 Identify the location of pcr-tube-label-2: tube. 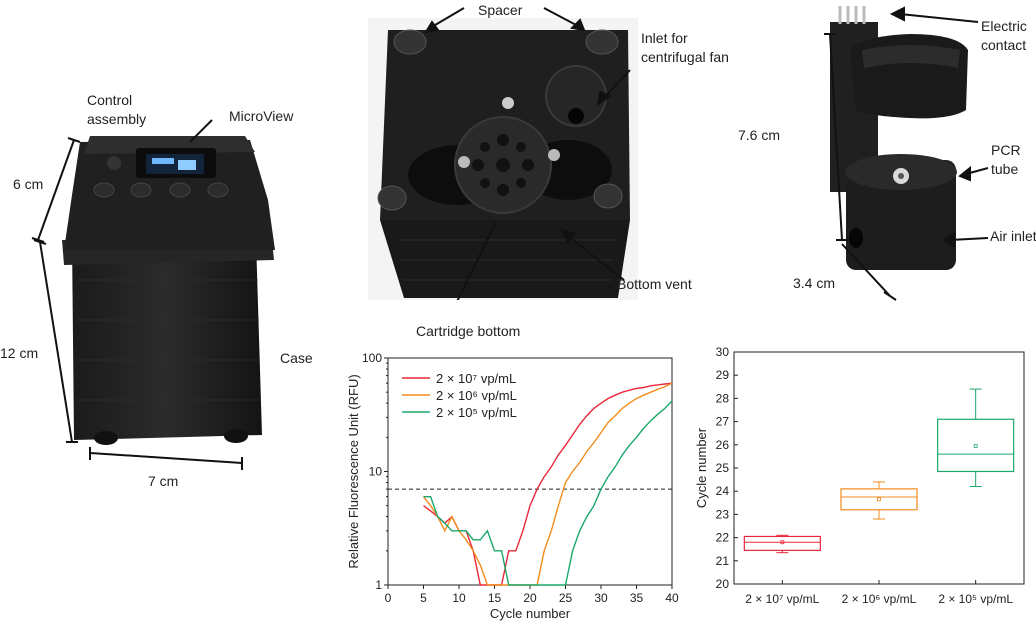
(1005, 169).